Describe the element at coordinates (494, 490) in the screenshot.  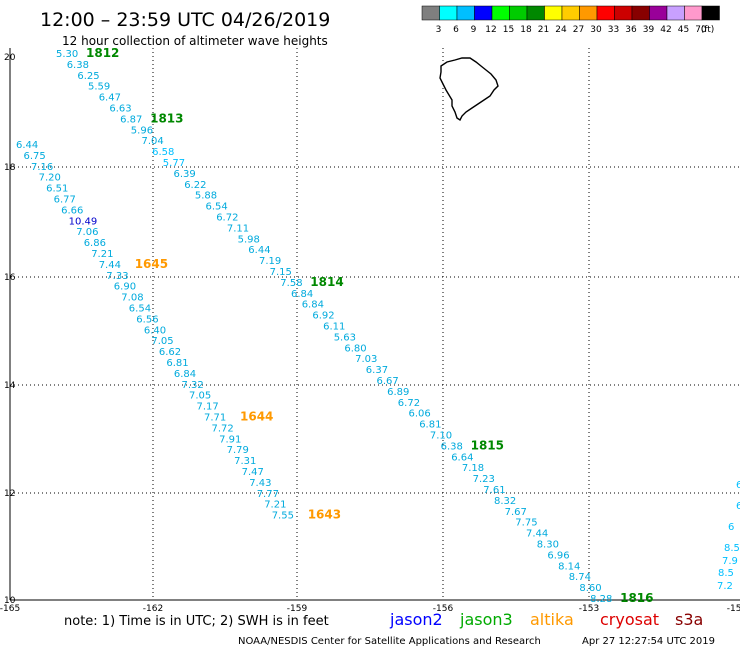
I see `swh-value: 7.61` at that location.